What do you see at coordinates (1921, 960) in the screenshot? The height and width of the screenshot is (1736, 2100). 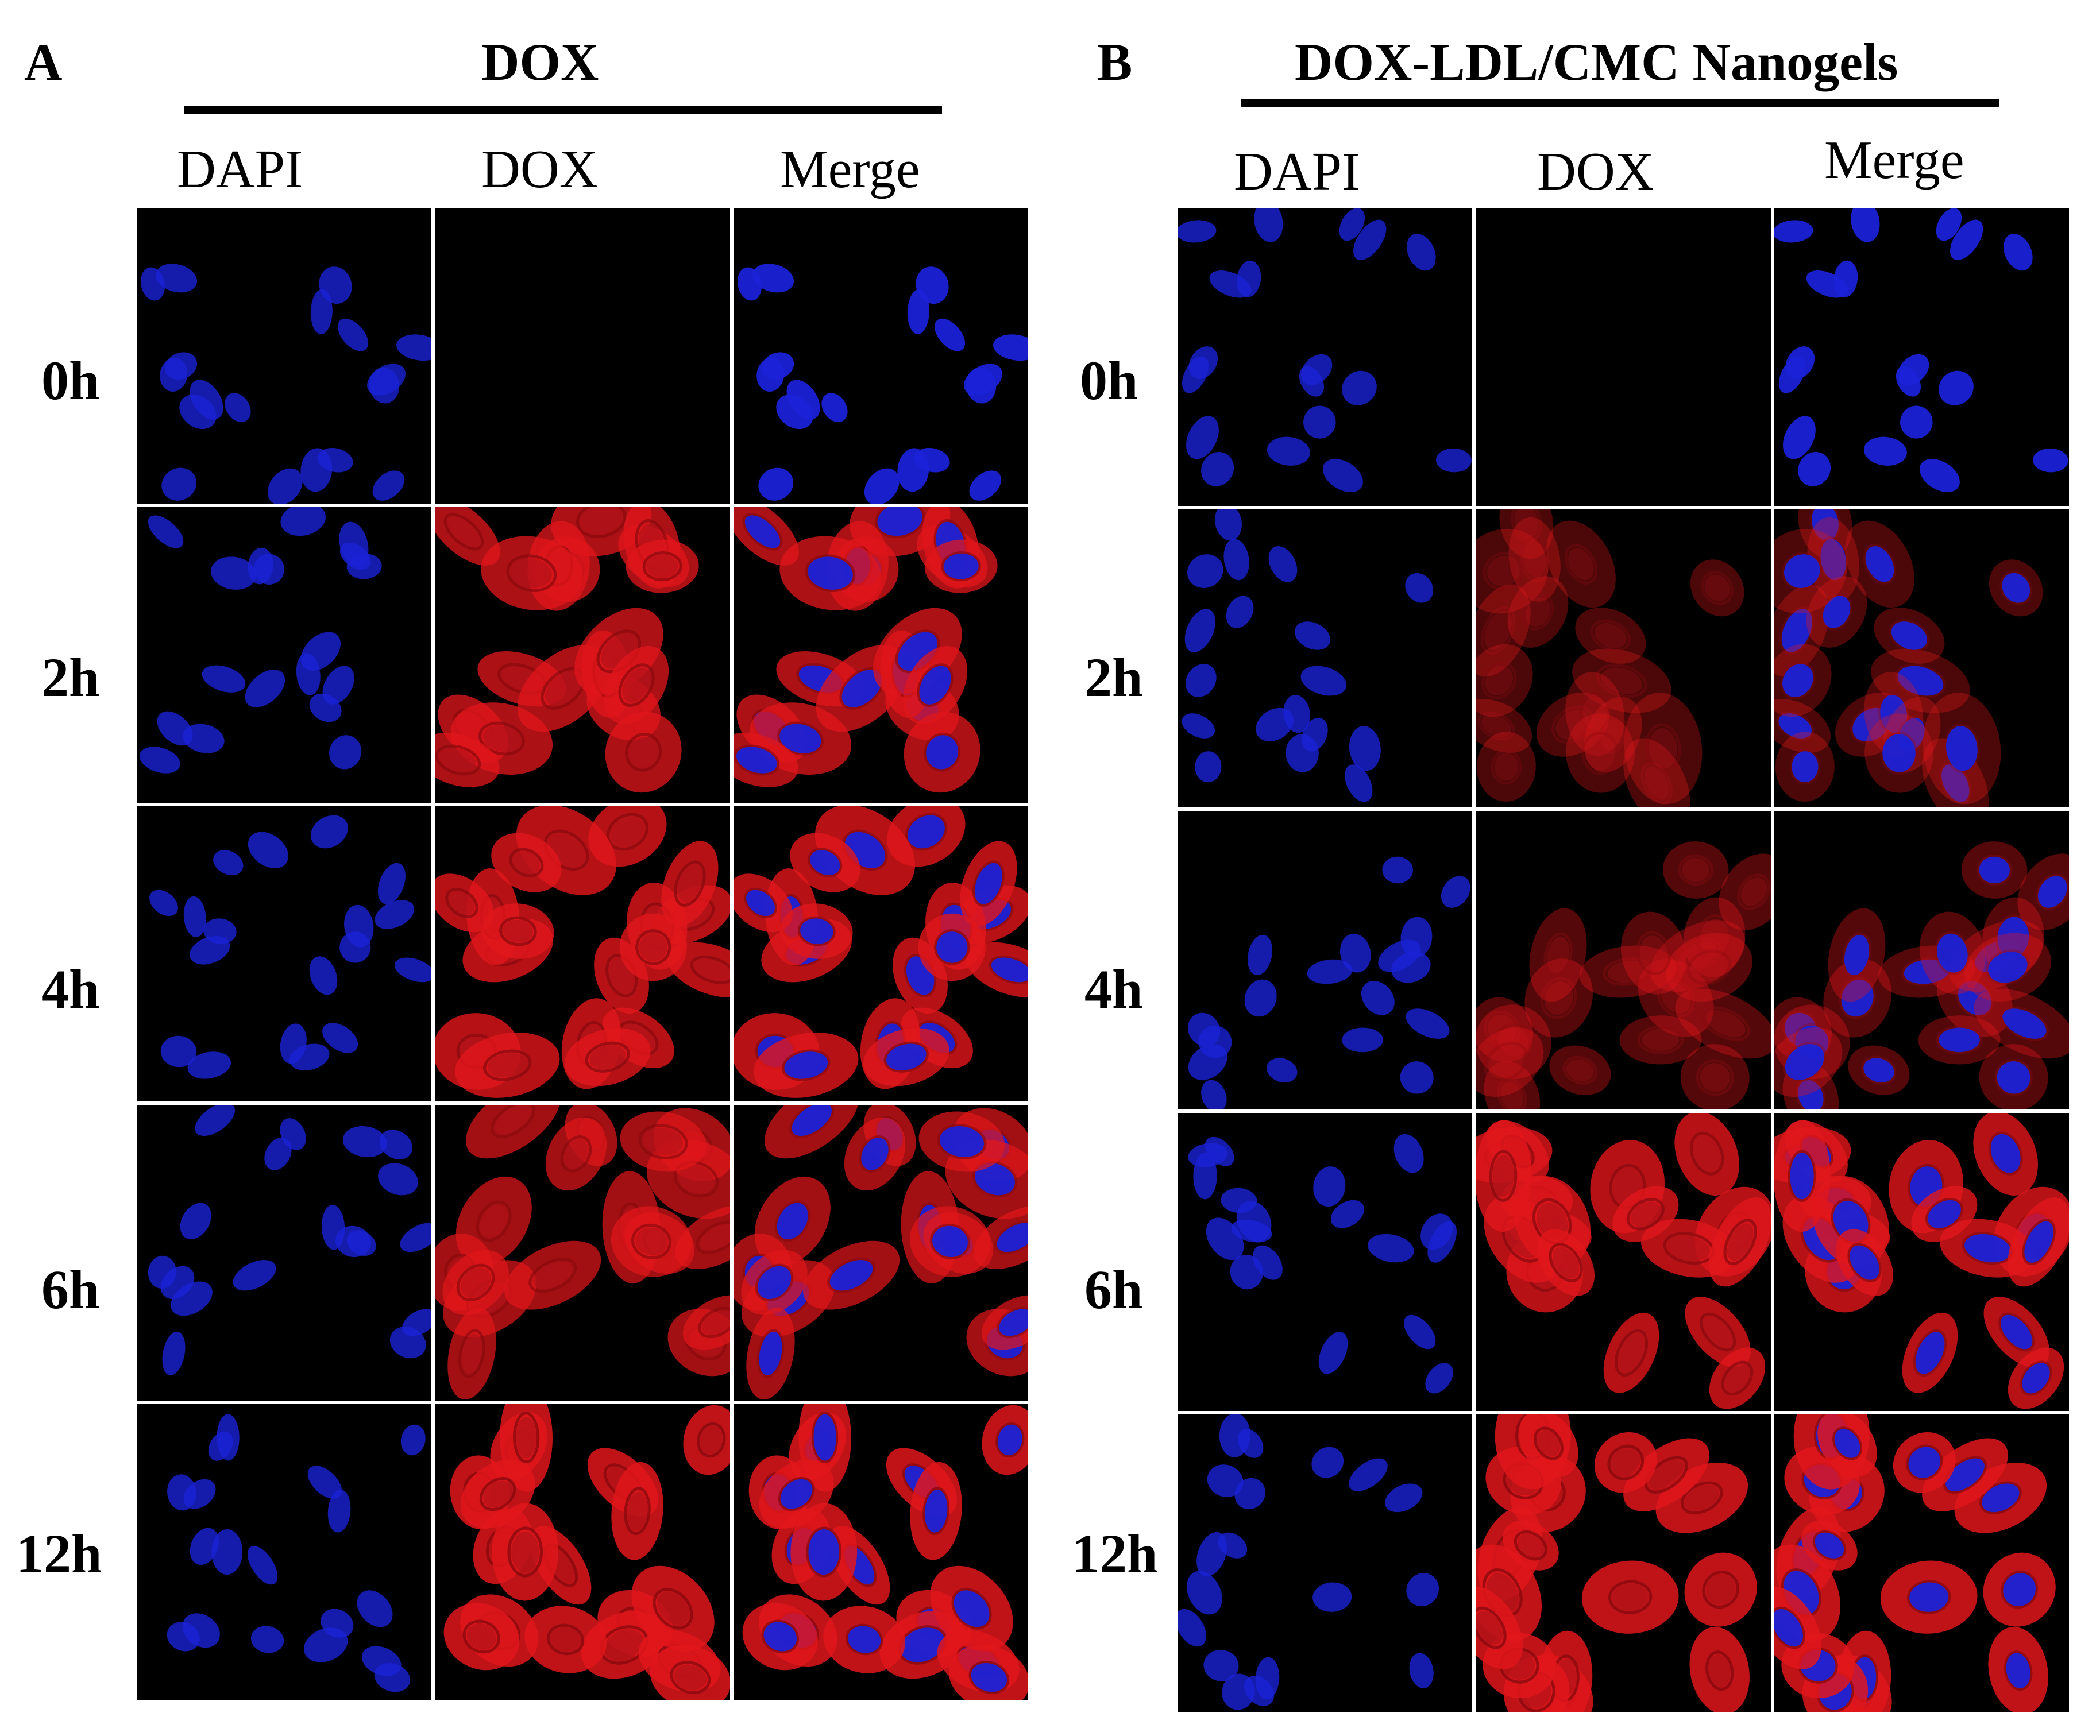 I see `merge-image` at bounding box center [1921, 960].